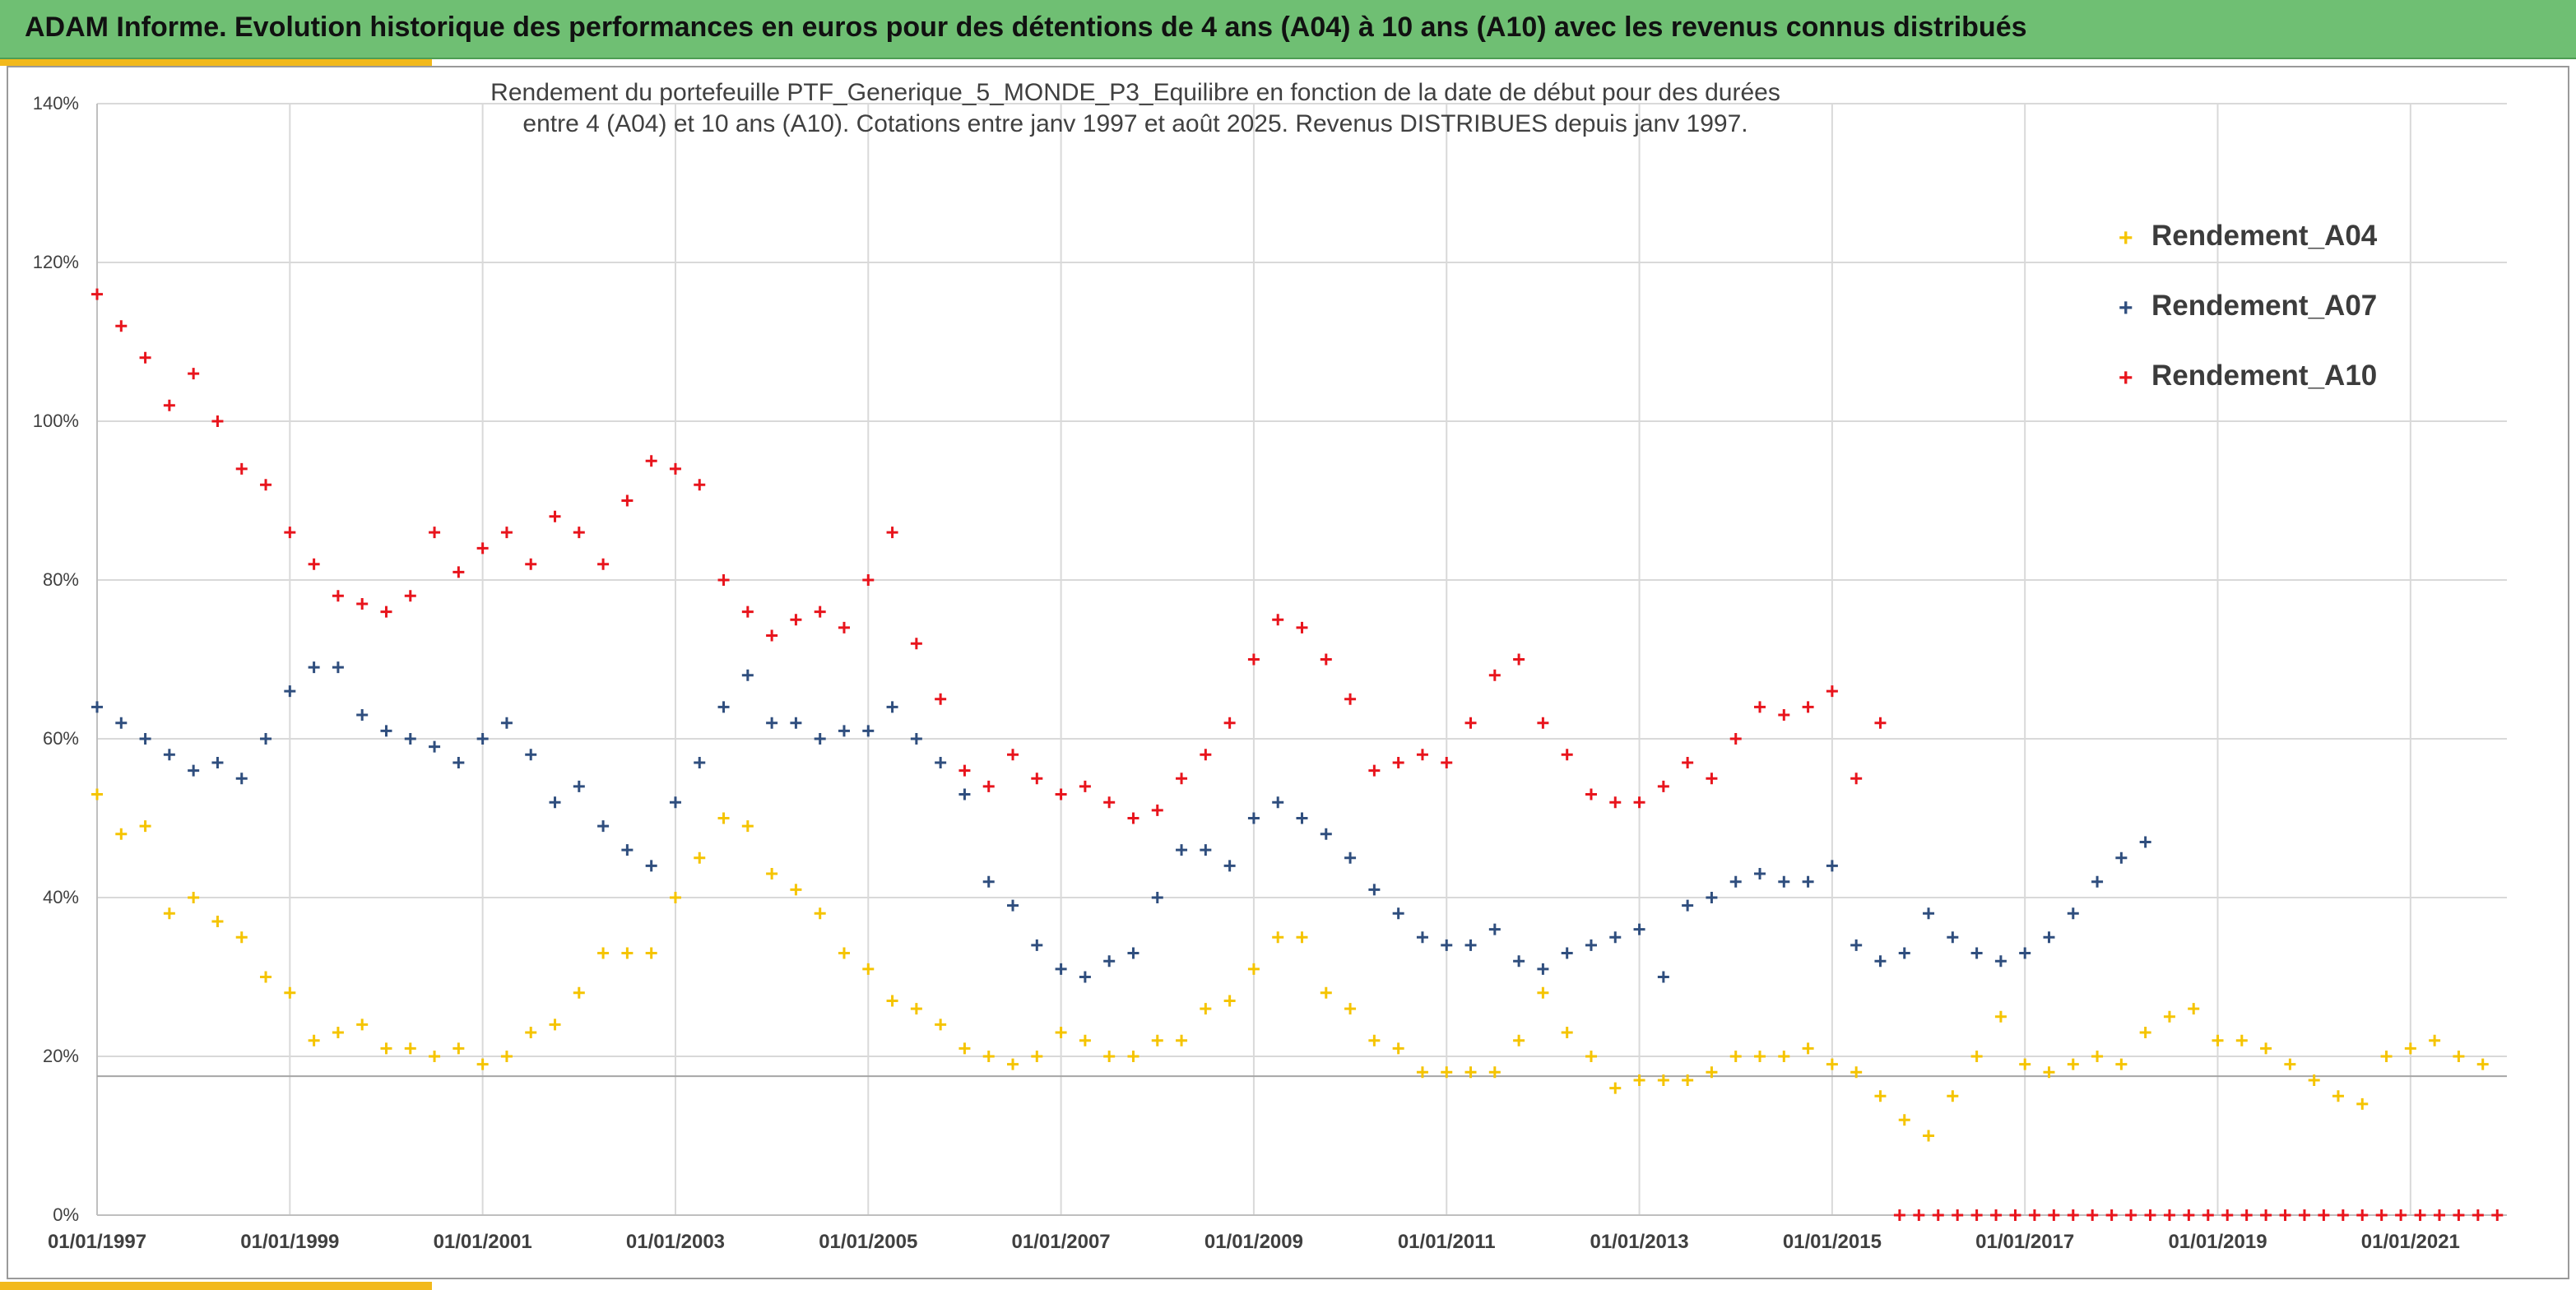 This screenshot has height=1290, width=2576. Describe the element at coordinates (2025, 1242) in the screenshot. I see `x-tick-label: 01/01/2017` at that location.